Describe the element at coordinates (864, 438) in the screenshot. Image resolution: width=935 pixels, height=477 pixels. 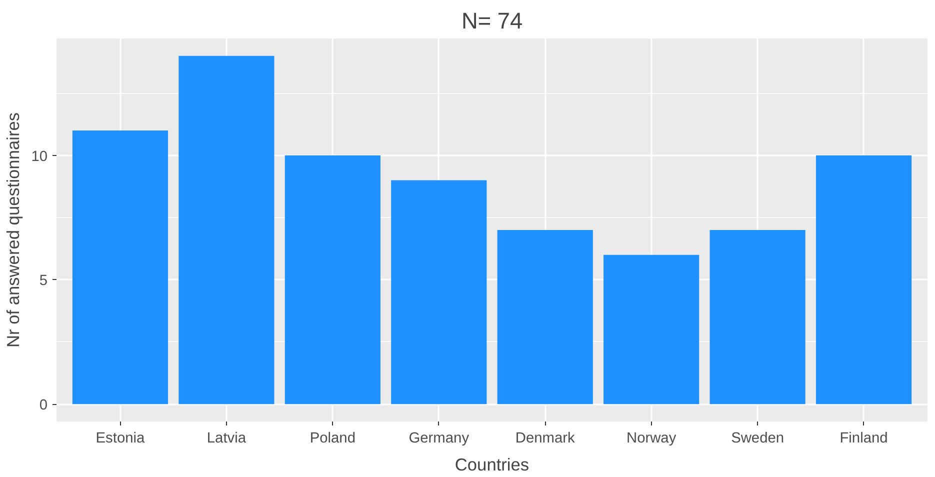
I see `x-tick-label: Finland` at that location.